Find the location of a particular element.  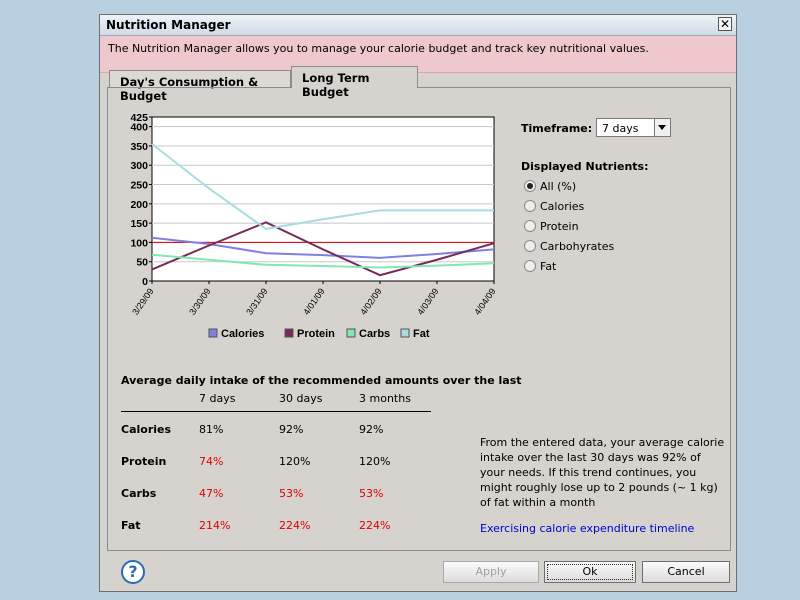

timeframe-value: 7 days is located at coordinates (620, 128).